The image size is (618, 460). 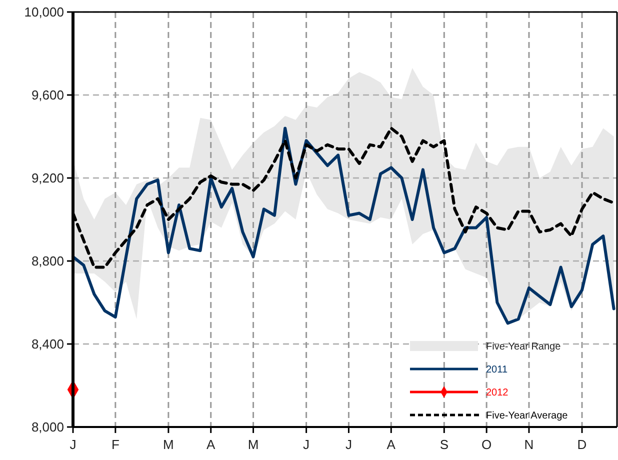 What do you see at coordinates (47, 427) in the screenshot?
I see `y-tick-label: 8,000` at bounding box center [47, 427].